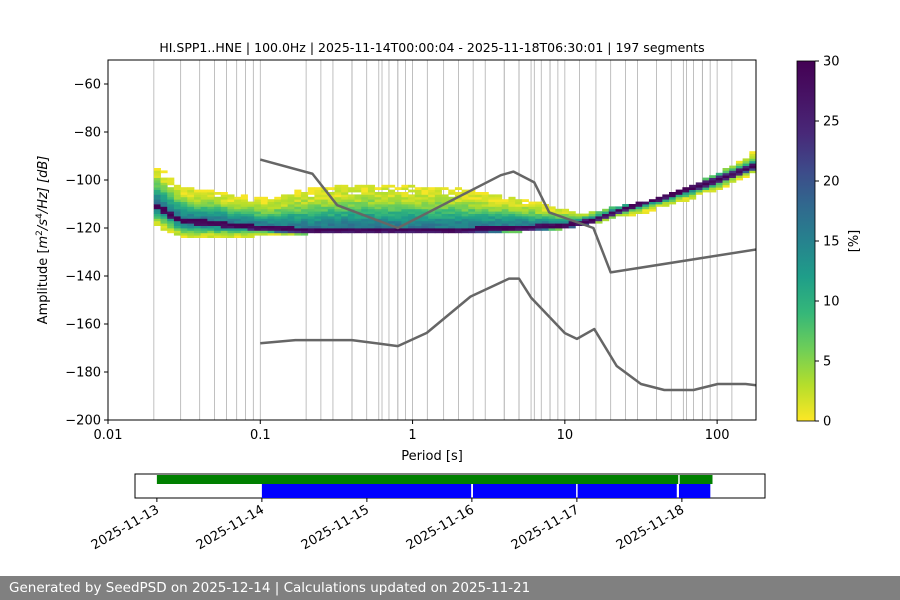  Describe the element at coordinates (545, 527) in the screenshot. I see `timeline-tick-label: 2025-11-17` at that location.